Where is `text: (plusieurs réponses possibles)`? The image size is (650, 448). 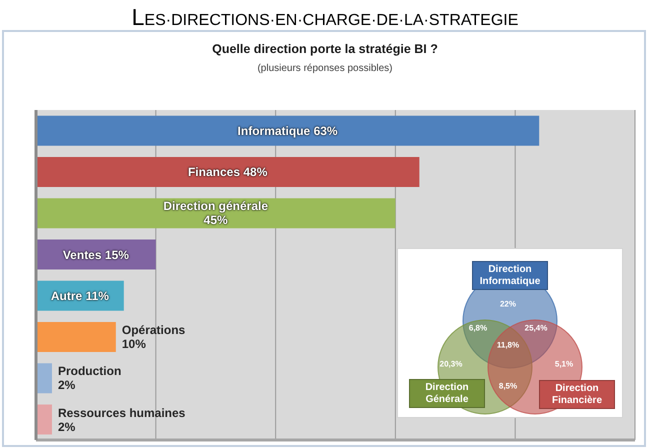 text: (plusieurs réponses possibles) is located at coordinates (325, 68).